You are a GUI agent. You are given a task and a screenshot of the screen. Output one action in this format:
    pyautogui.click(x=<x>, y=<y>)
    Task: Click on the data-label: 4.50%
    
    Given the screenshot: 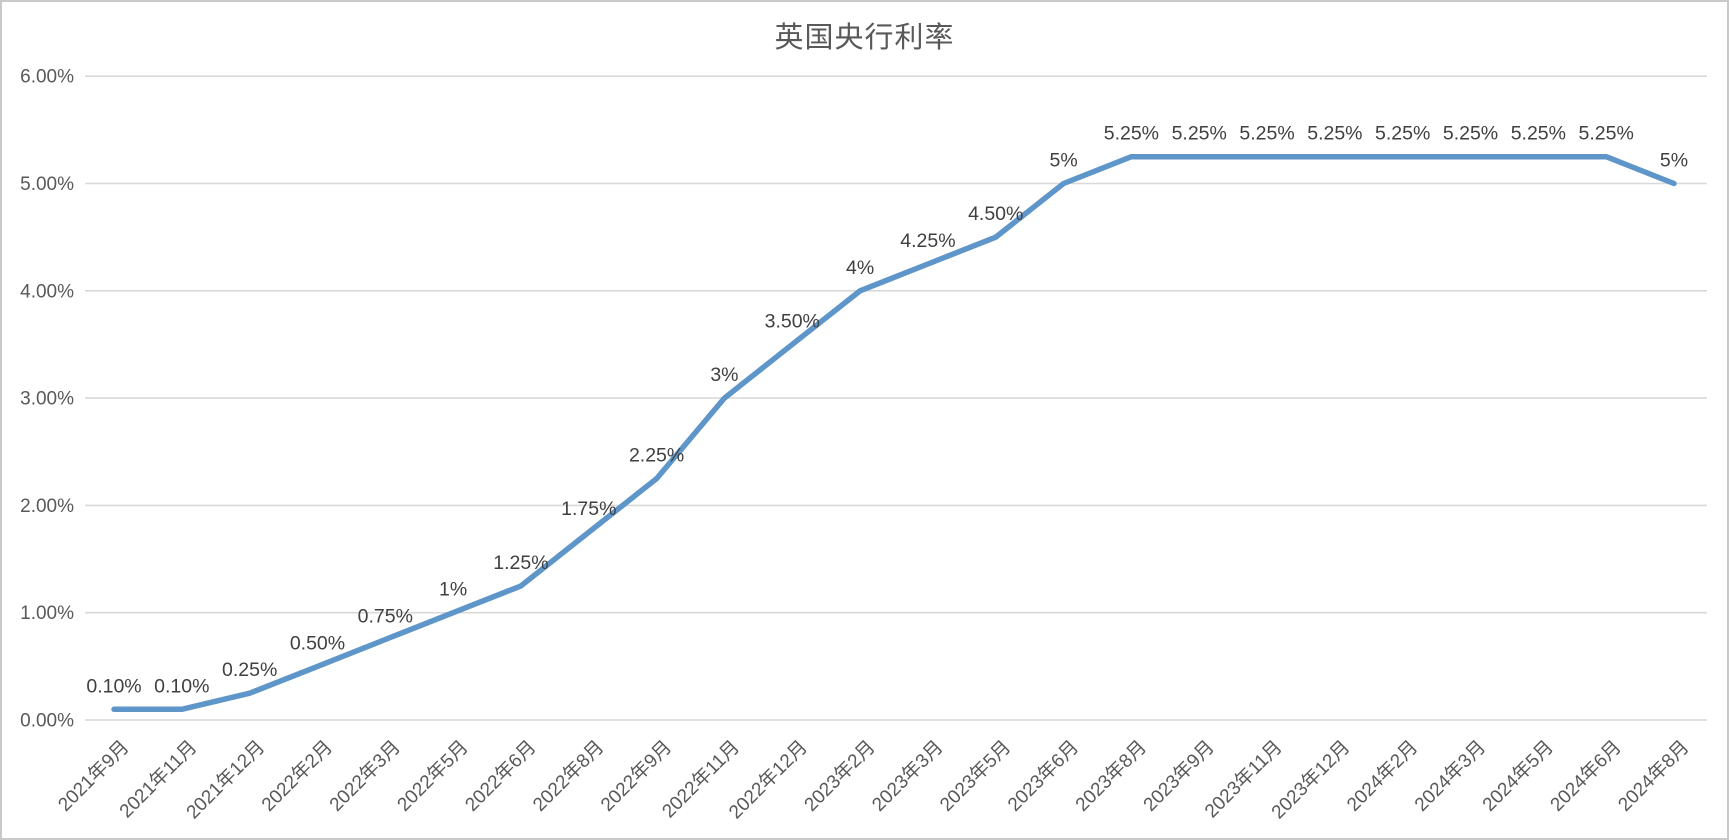 What is the action you would take?
    pyautogui.click(x=995, y=214)
    